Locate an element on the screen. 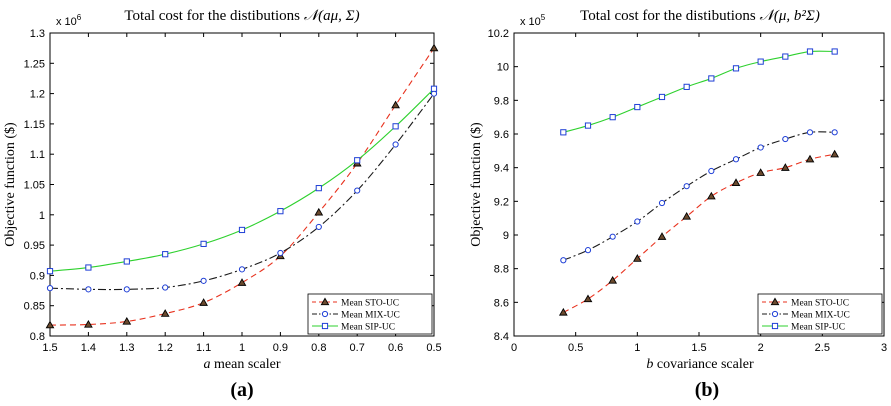 Image resolution: width=891 pixels, height=406 pixels. series-line is located at coordinates (699, 233).